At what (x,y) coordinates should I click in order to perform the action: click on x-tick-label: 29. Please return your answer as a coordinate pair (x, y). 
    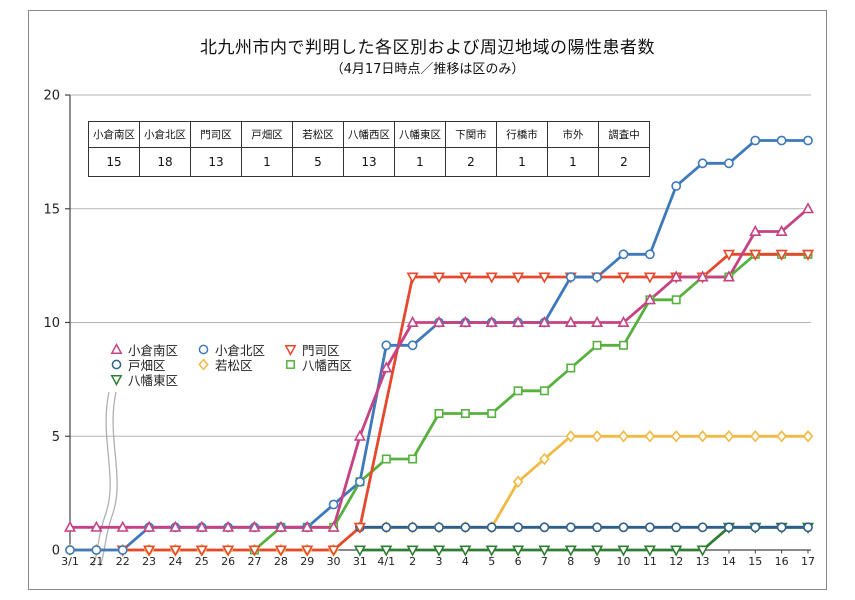
    Looking at the image, I should click on (307, 561).